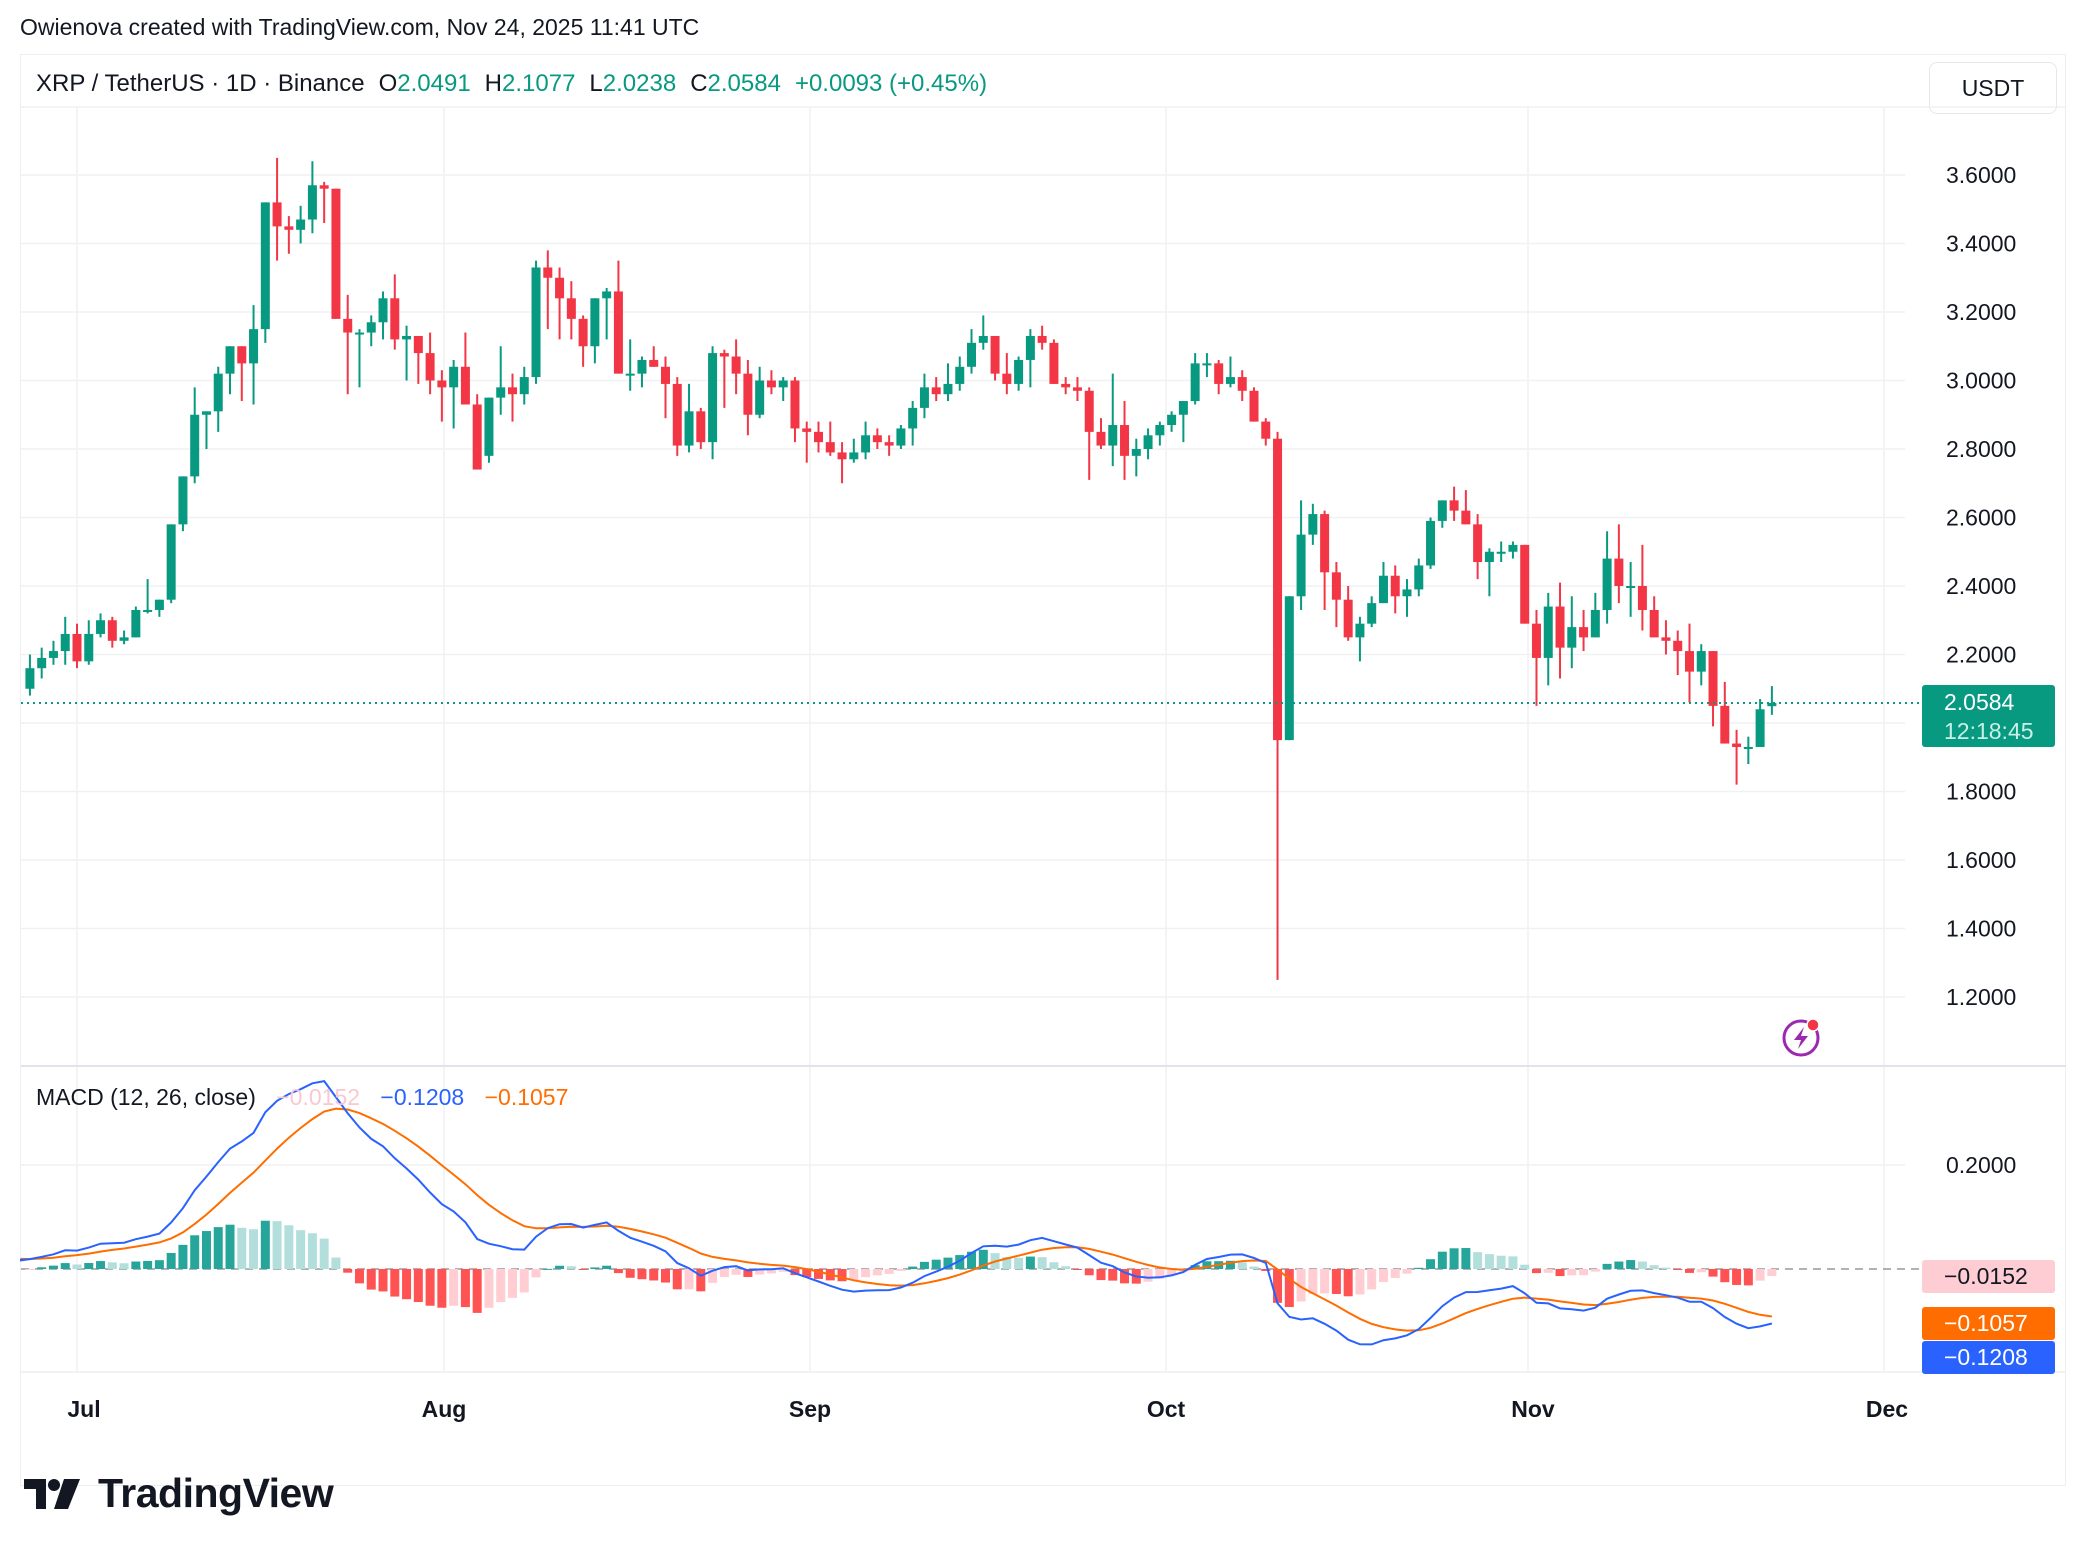 The width and height of the screenshot is (2084, 1552). I want to click on macd-axis-label: 0.2000, so click(1981, 1165).